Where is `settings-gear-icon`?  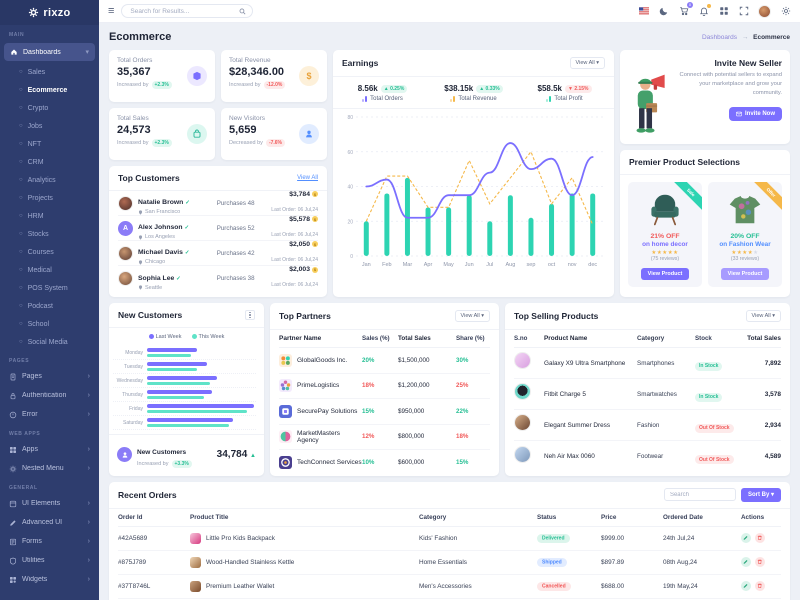
settings-gear-icon is located at coordinates (785, 11).